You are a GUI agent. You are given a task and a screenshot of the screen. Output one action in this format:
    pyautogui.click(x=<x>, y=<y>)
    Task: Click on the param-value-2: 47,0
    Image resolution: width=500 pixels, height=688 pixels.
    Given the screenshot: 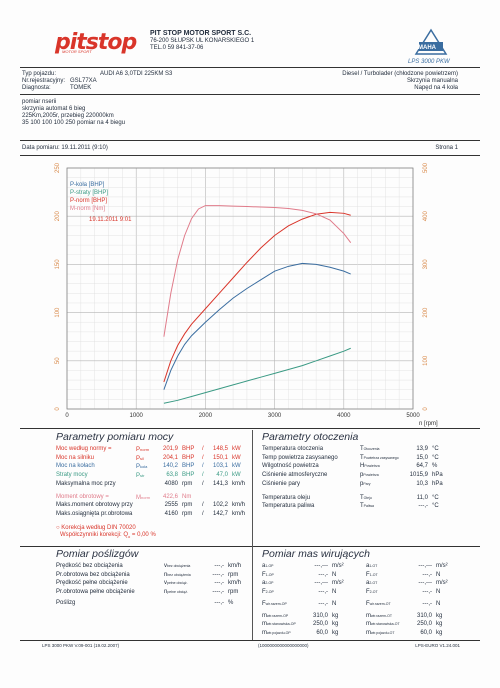 What is the action you would take?
    pyautogui.click(x=222, y=475)
    